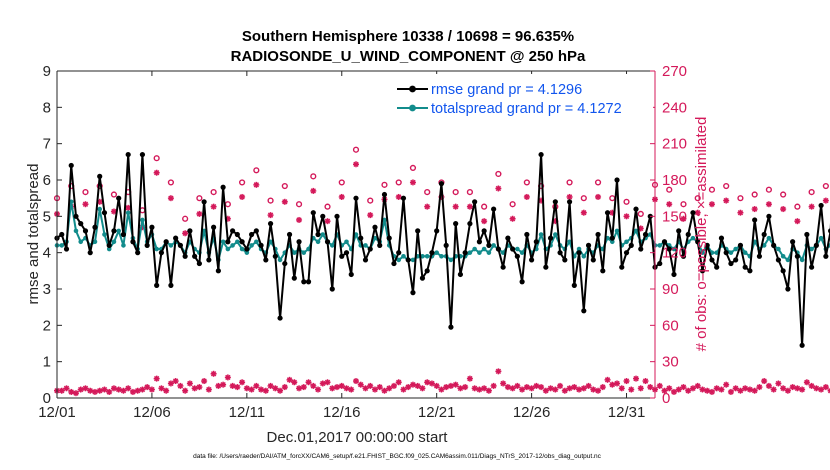 This screenshot has height=470, width=830. Describe the element at coordinates (47, 398) in the screenshot. I see `y-tick-label: 0` at that location.